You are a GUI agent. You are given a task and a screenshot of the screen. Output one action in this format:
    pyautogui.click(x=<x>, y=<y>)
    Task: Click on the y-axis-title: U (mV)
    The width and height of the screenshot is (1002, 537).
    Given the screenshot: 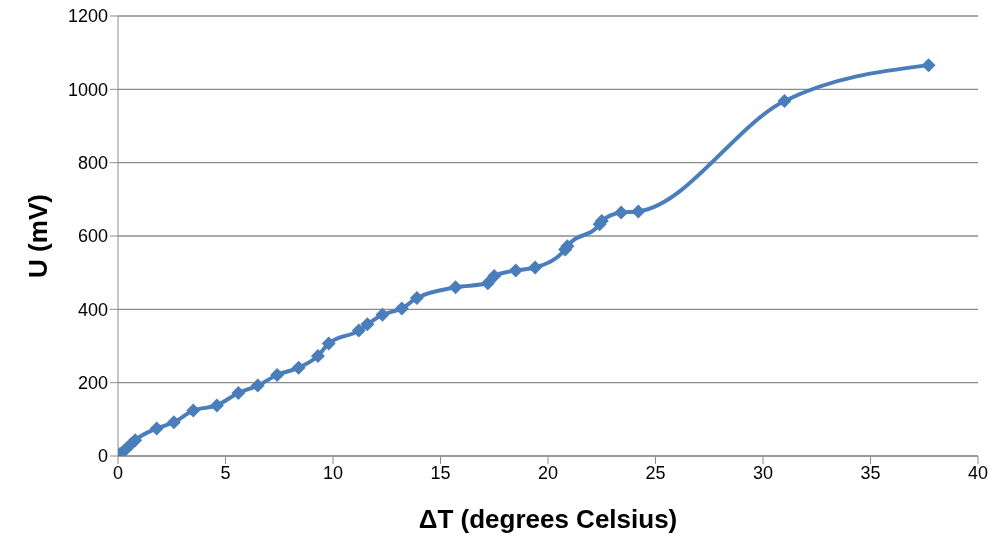 What is the action you would take?
    pyautogui.click(x=38, y=236)
    